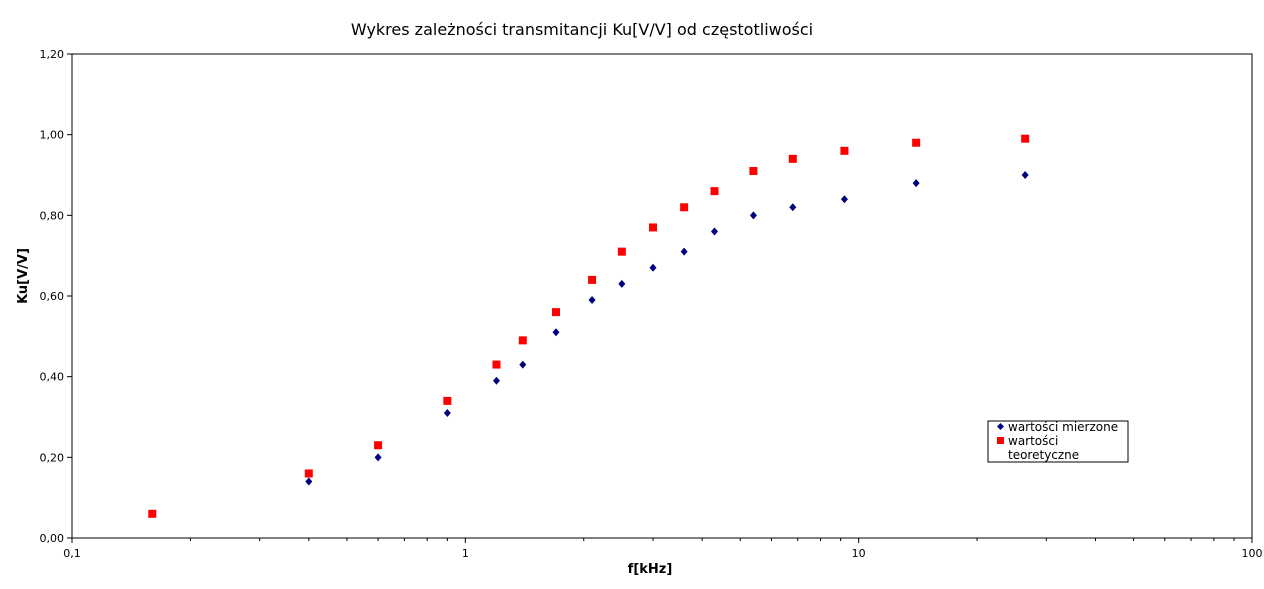  Describe the element at coordinates (1043, 455) in the screenshot. I see `legend-label-theoretical-line-2: teoretyczne` at that location.